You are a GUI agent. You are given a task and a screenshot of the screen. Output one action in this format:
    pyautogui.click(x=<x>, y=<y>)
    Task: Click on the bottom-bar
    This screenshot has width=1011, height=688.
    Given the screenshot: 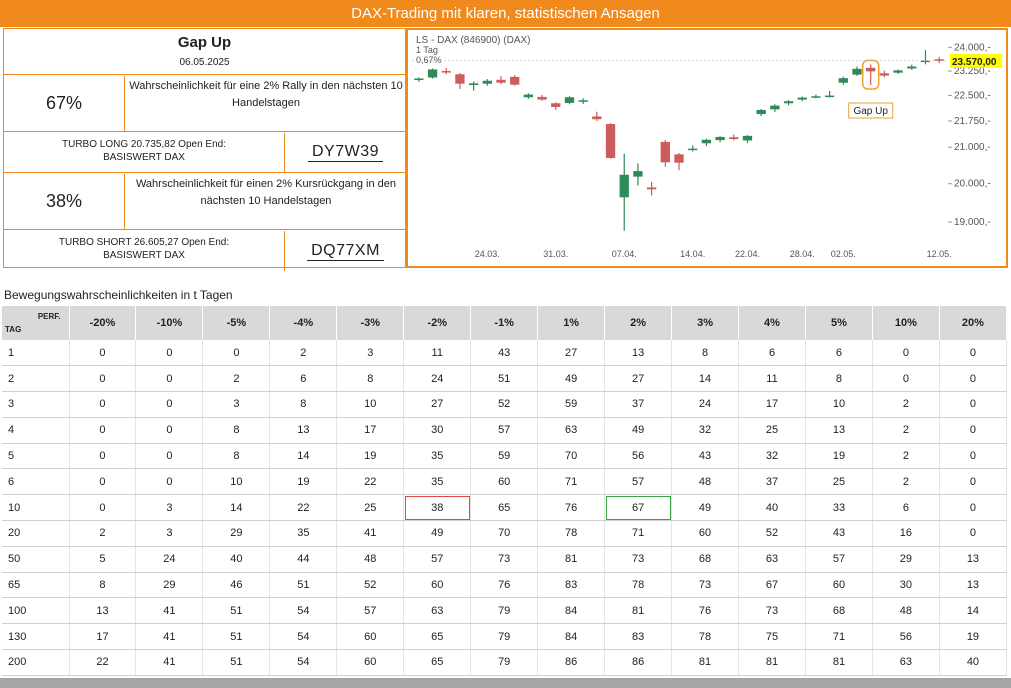 What is the action you would take?
    pyautogui.click(x=505, y=683)
    